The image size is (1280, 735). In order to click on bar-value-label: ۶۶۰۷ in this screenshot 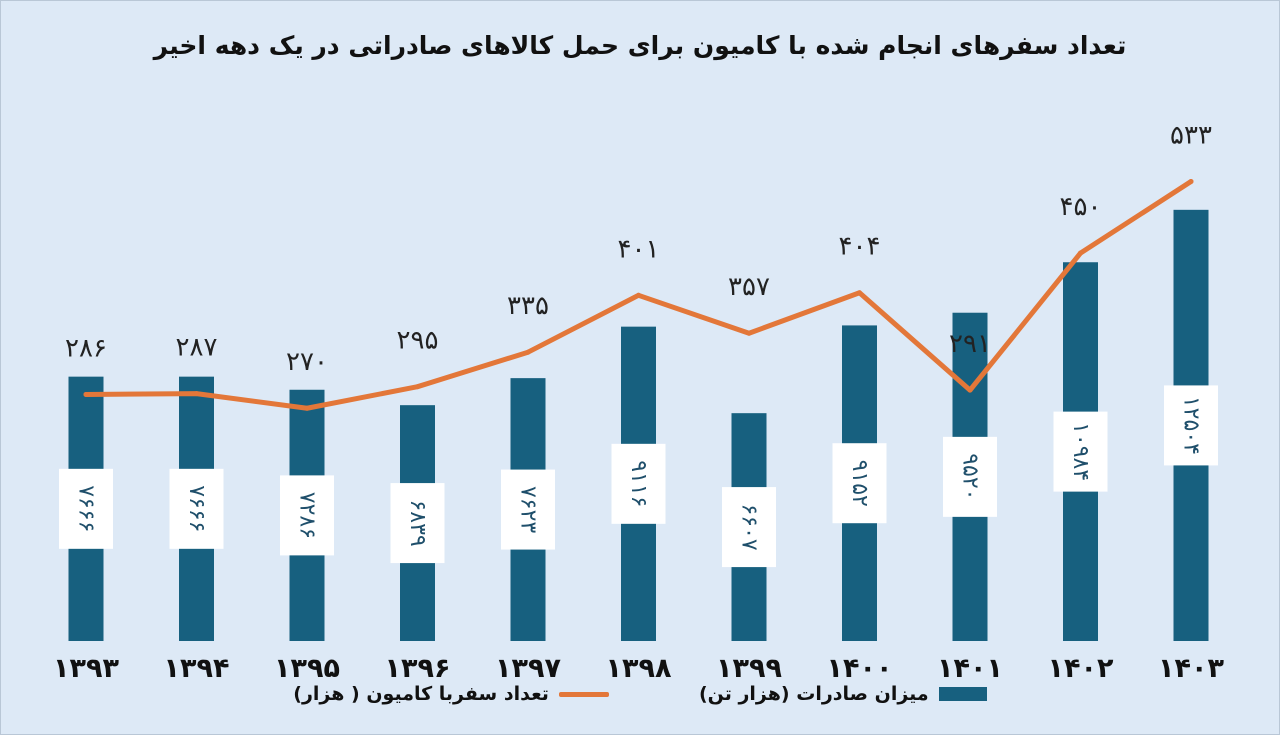, I will do `click(749, 526)`.